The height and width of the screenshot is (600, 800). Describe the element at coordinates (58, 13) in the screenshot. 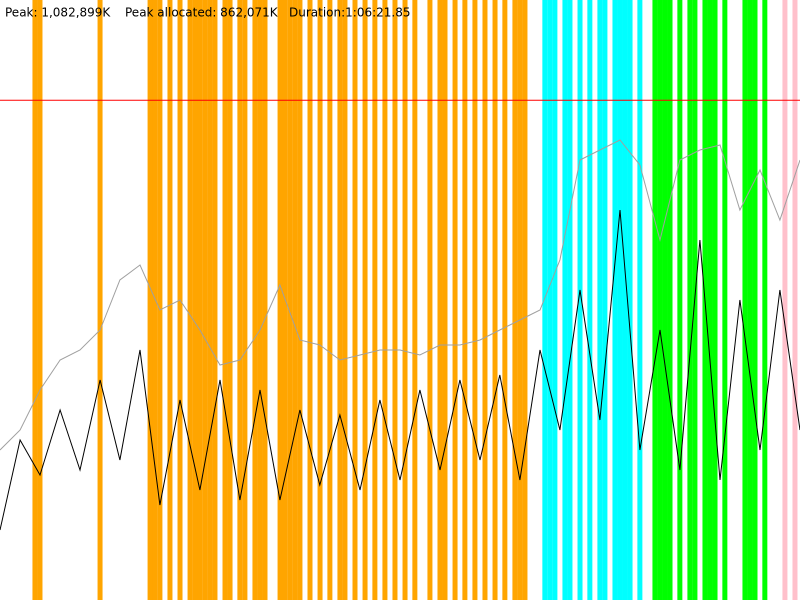

I see `header-stat: Peak: 1,082,899K` at that location.